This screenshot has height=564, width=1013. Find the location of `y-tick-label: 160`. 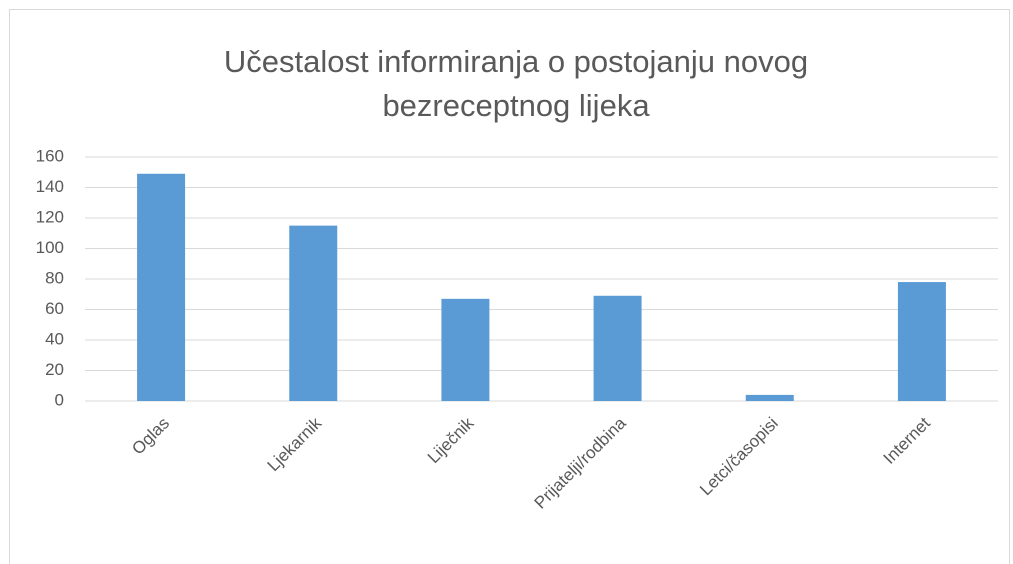

y-tick-label: 160 is located at coordinates (50, 155).